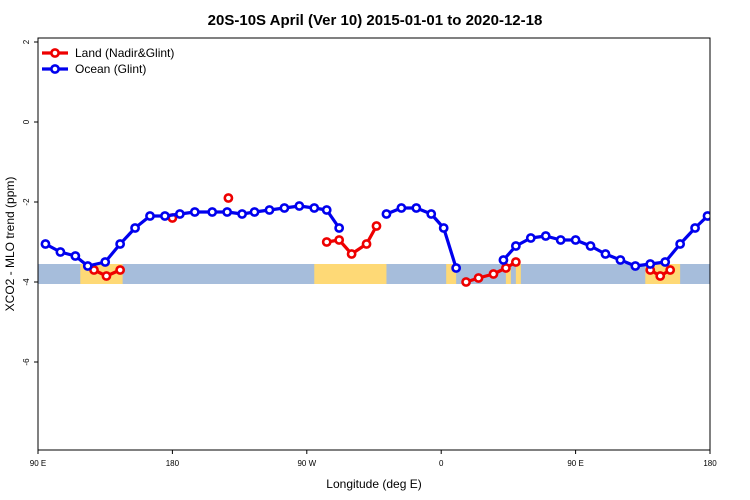  Describe the element at coordinates (606, 241) in the screenshot. I see `series-line` at that location.